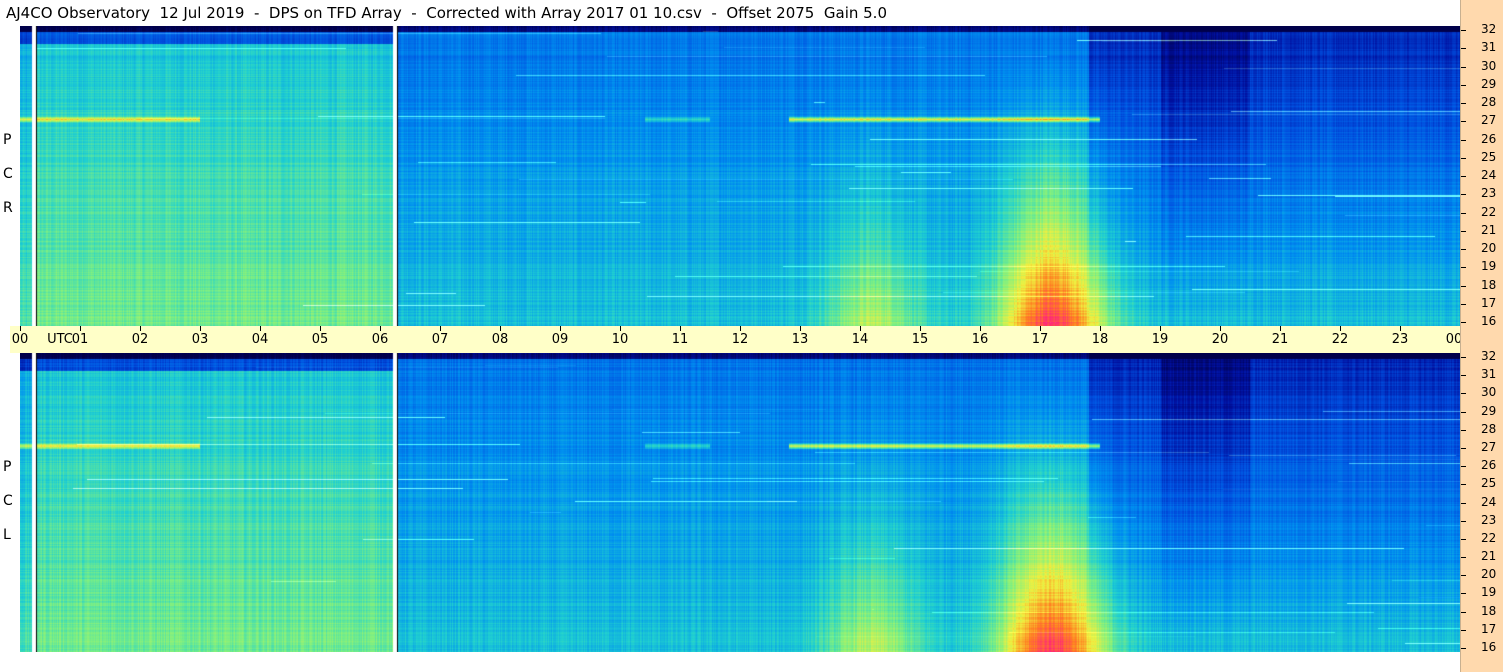  What do you see at coordinates (980, 339) in the screenshot?
I see `time-tick-label: 16` at bounding box center [980, 339].